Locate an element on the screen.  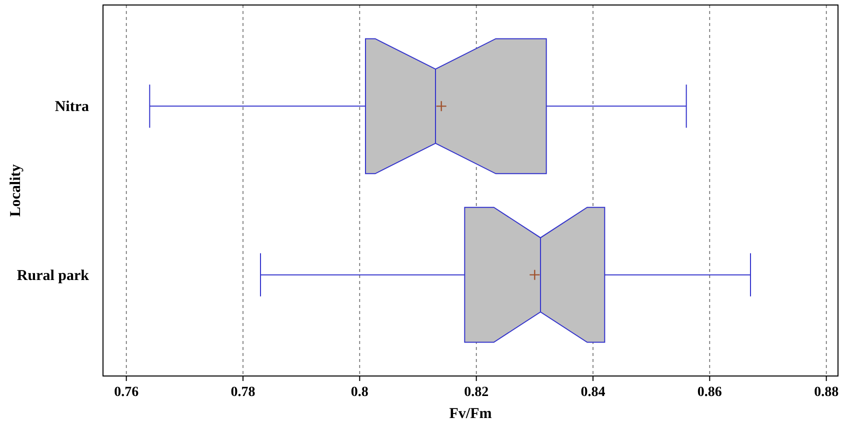
x-tick-label: 0.76 is located at coordinates (126, 392).